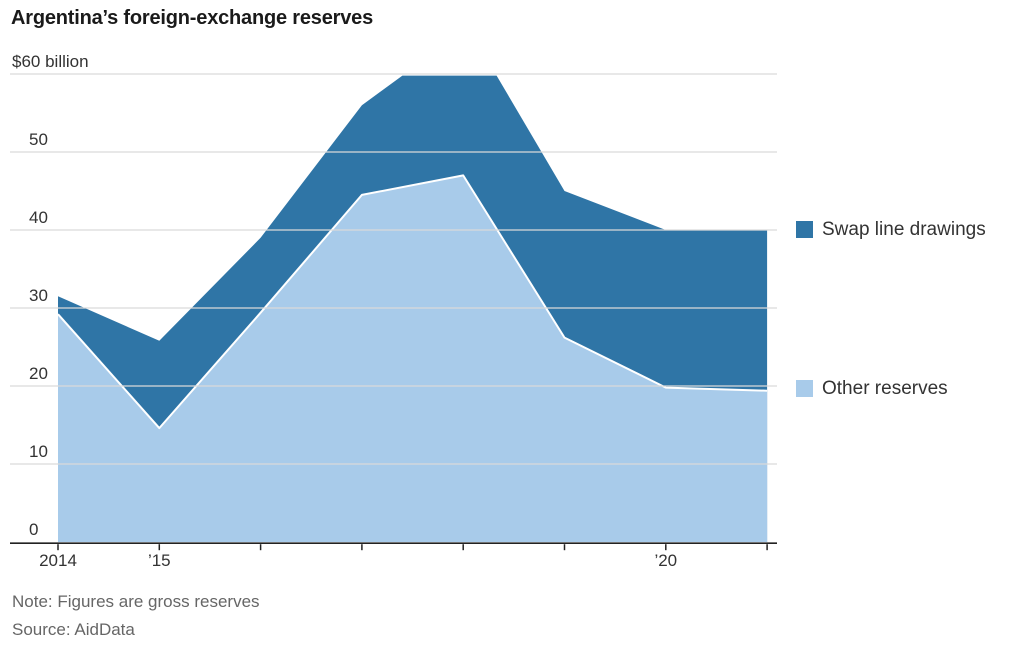 This screenshot has width=1024, height=648. I want to click on swap-line-drawings-swatch-icon, so click(804, 229).